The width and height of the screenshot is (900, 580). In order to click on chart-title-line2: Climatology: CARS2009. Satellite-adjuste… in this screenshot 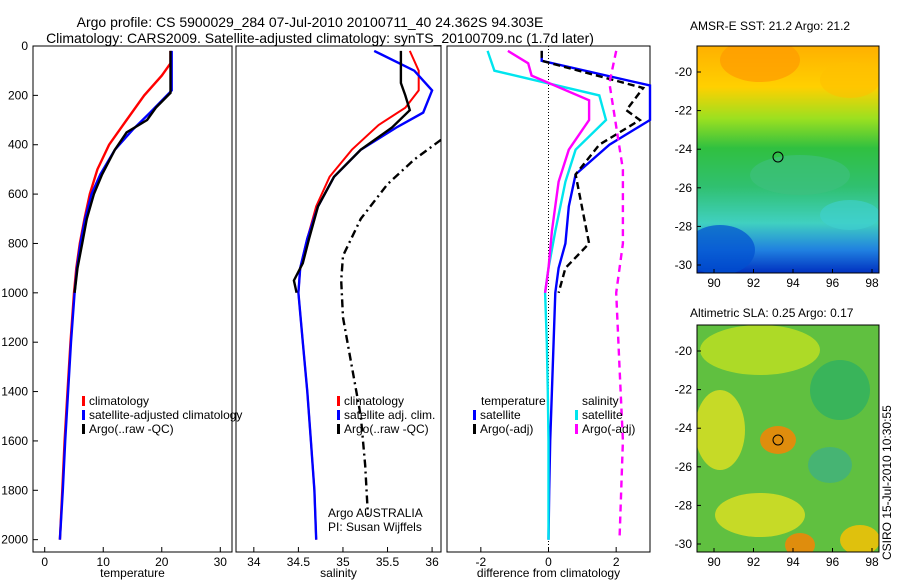, I will do `click(320, 38)`.